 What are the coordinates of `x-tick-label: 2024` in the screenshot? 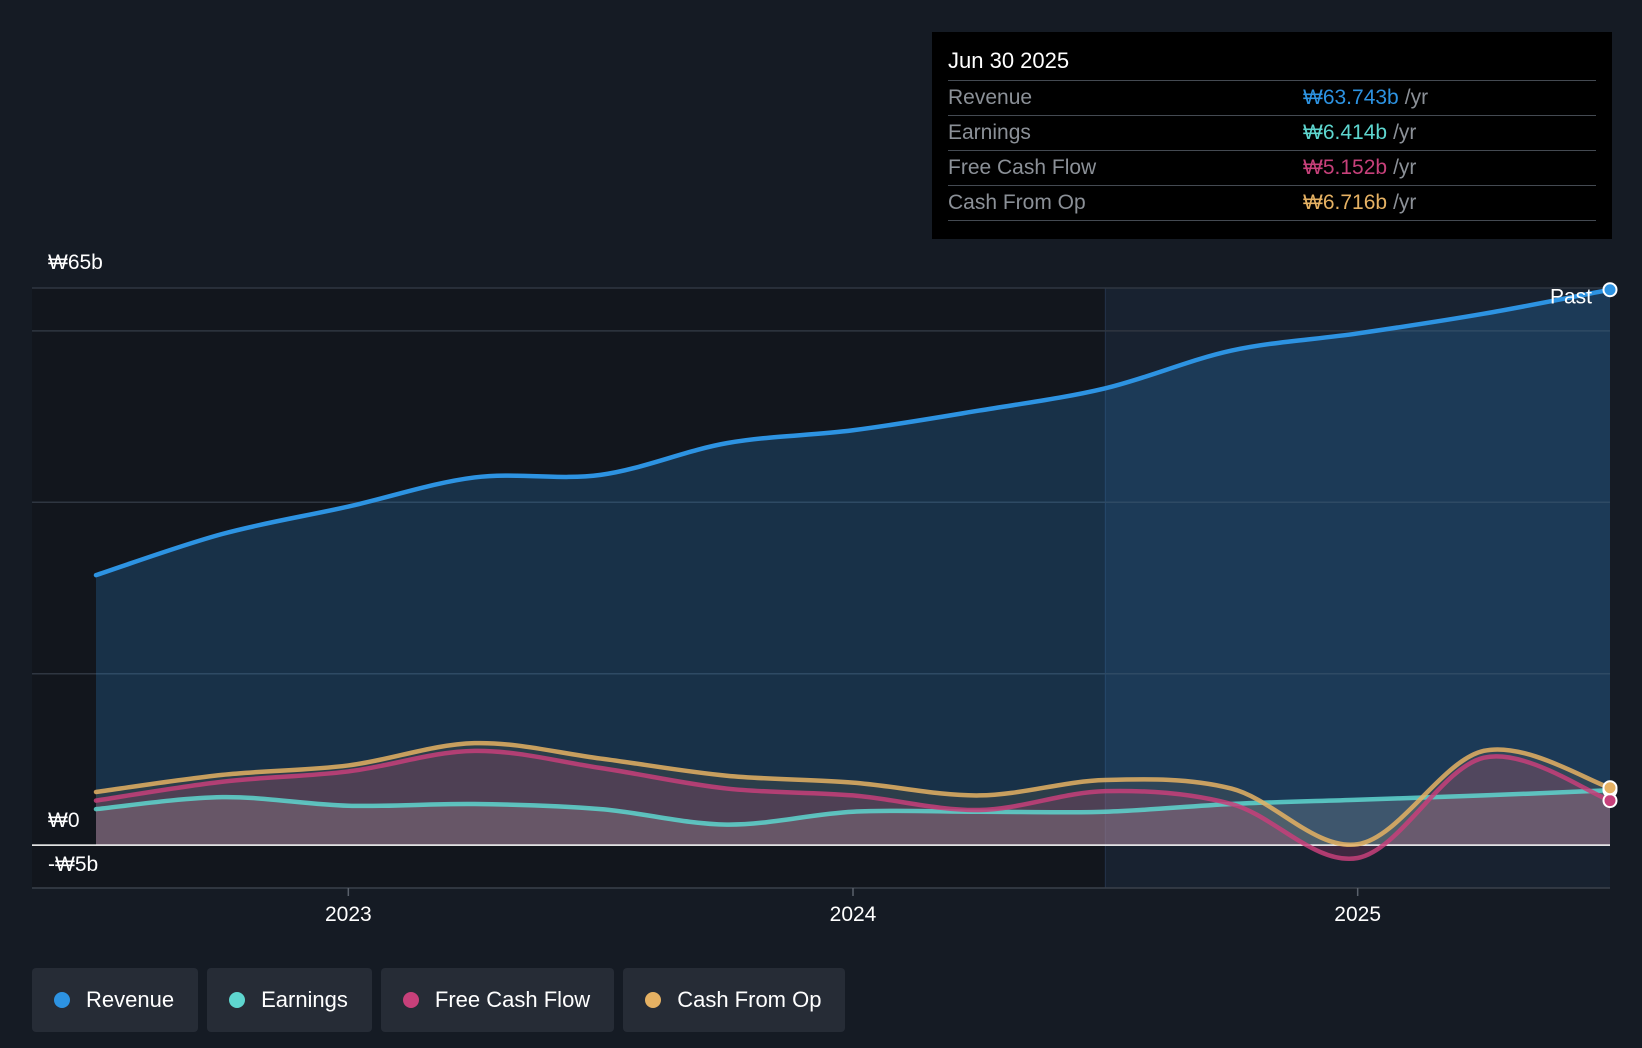 It's located at (853, 914).